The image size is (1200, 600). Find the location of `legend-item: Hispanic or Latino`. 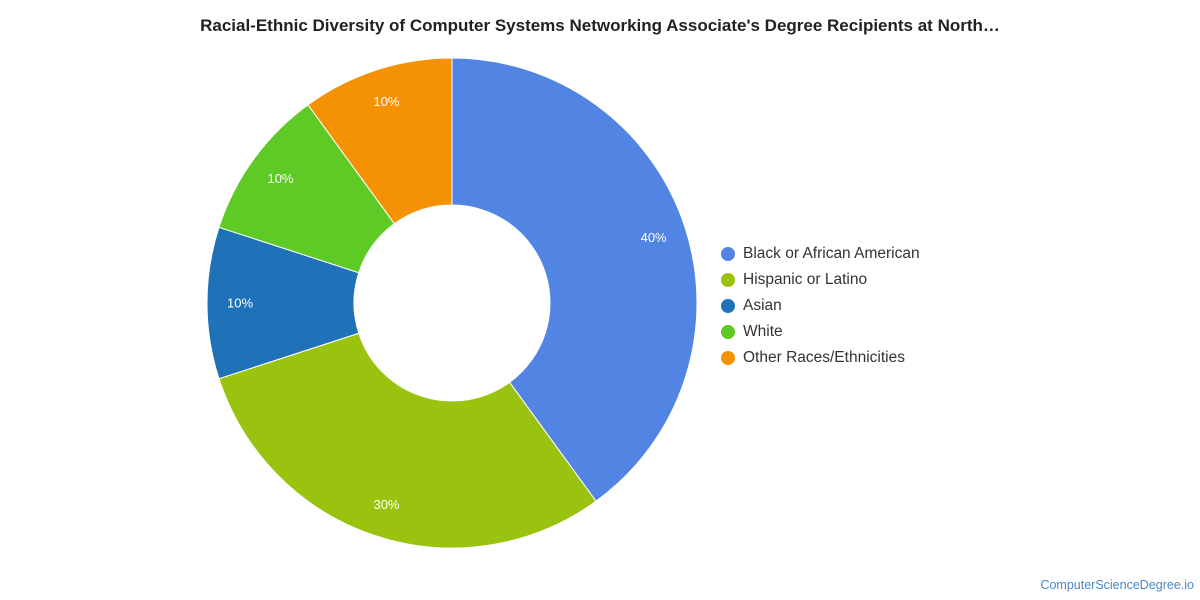

legend-item: Hispanic or Latino is located at coordinates (820, 280).